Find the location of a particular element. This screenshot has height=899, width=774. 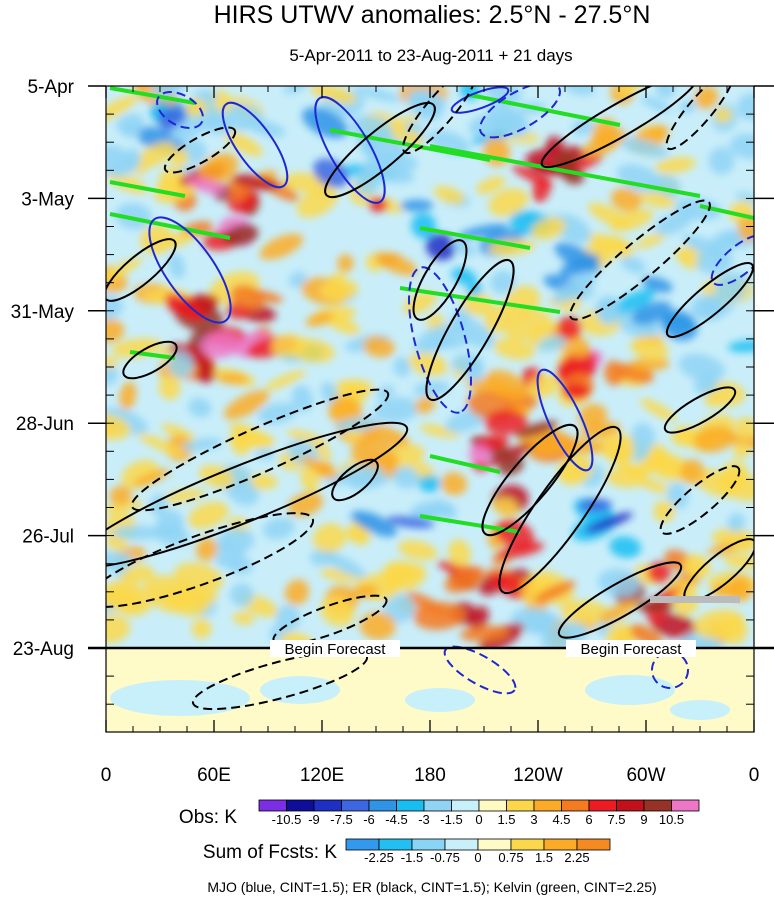

x-tick-label: 60E is located at coordinates (214, 775).